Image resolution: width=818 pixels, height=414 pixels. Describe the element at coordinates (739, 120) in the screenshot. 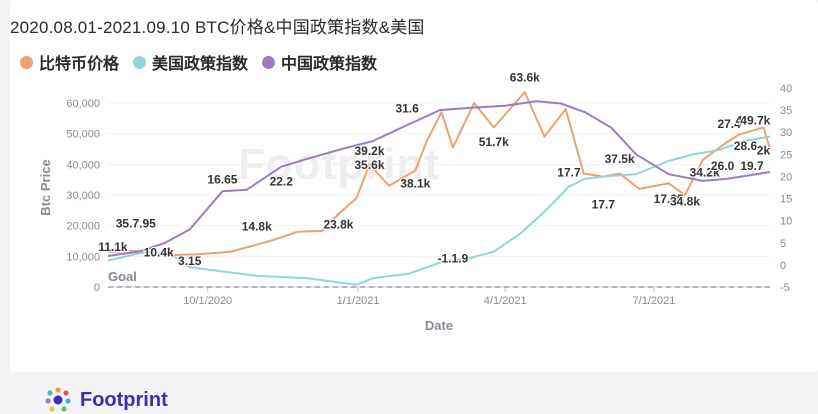

I see `data-label: 4` at that location.